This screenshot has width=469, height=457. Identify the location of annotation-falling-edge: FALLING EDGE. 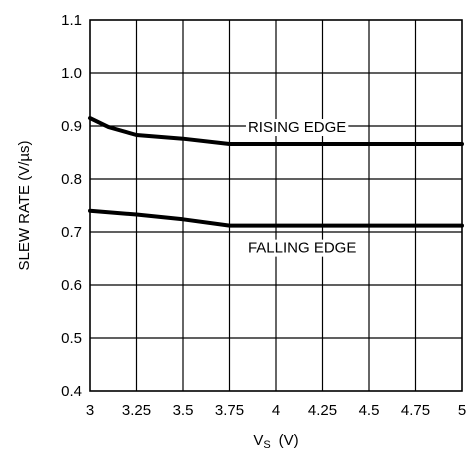
(302, 248).